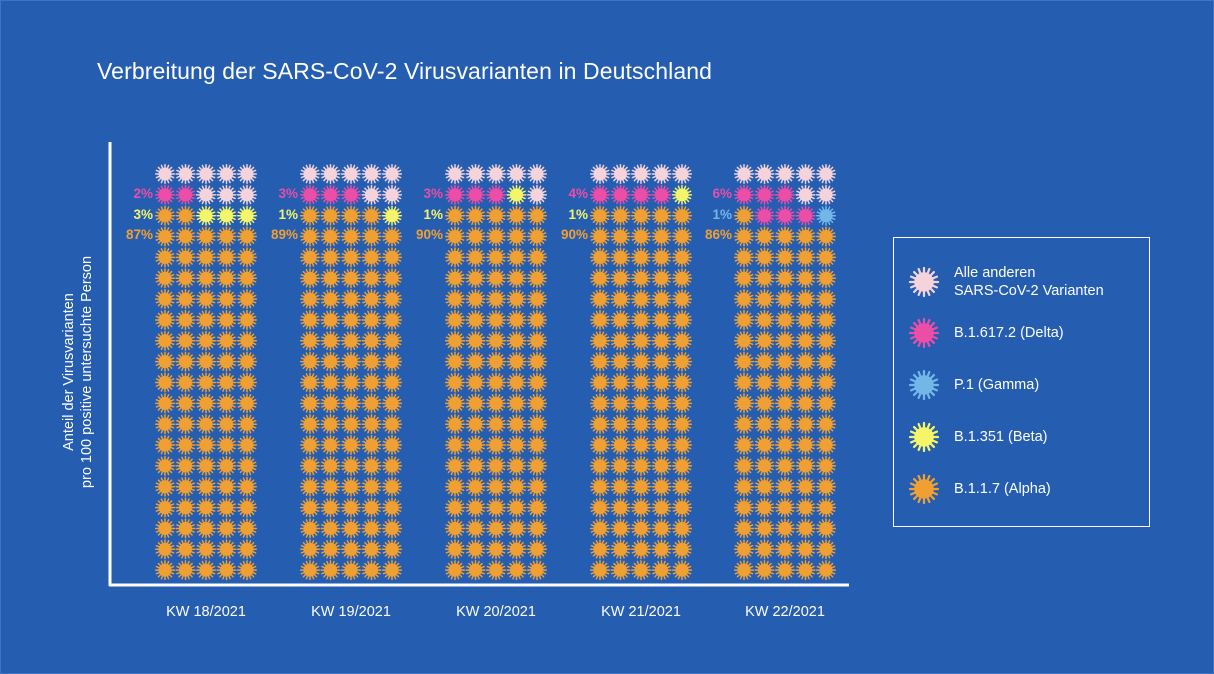 The width and height of the screenshot is (1214, 674). What do you see at coordinates (139, 234) in the screenshot?
I see `data-label-alpha-1: 87%` at bounding box center [139, 234].